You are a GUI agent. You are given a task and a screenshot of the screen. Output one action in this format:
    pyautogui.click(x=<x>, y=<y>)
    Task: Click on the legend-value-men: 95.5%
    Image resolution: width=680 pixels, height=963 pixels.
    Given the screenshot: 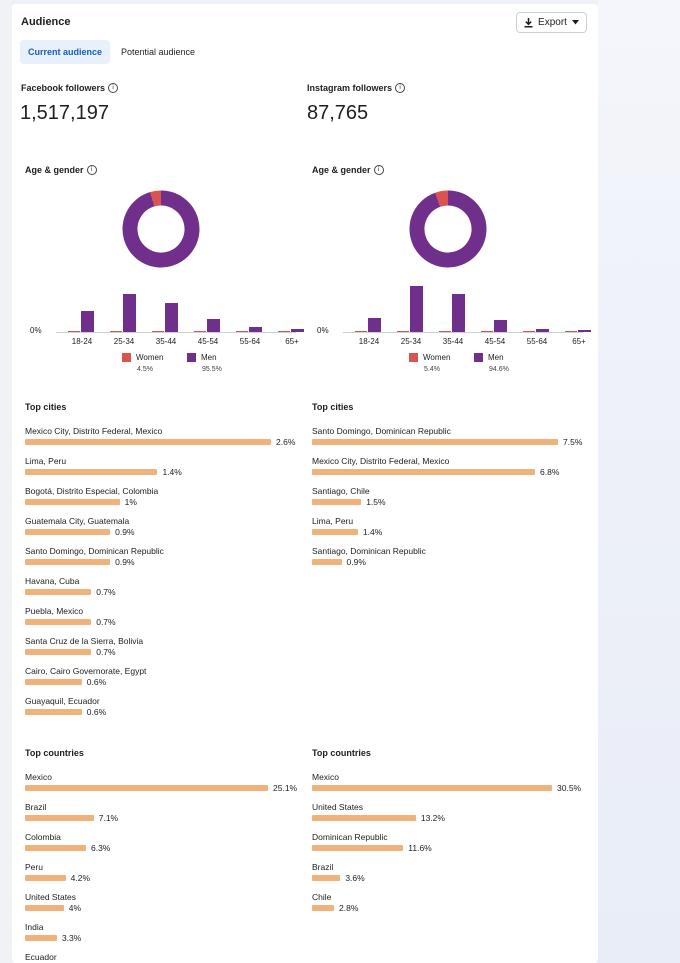 What is the action you would take?
    pyautogui.click(x=212, y=369)
    